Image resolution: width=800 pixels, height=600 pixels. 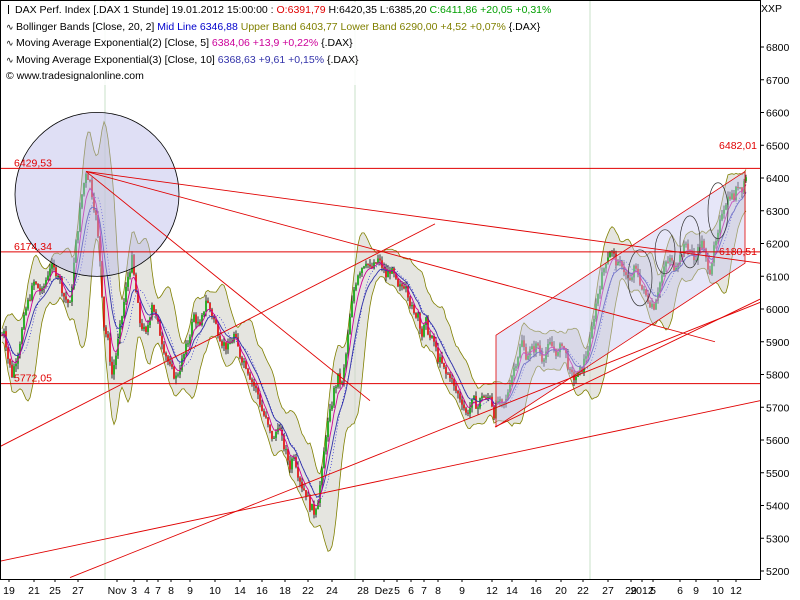 What do you see at coordinates (10, 9) in the screenshot?
I see `candle-symbol-icon` at bounding box center [10, 9].